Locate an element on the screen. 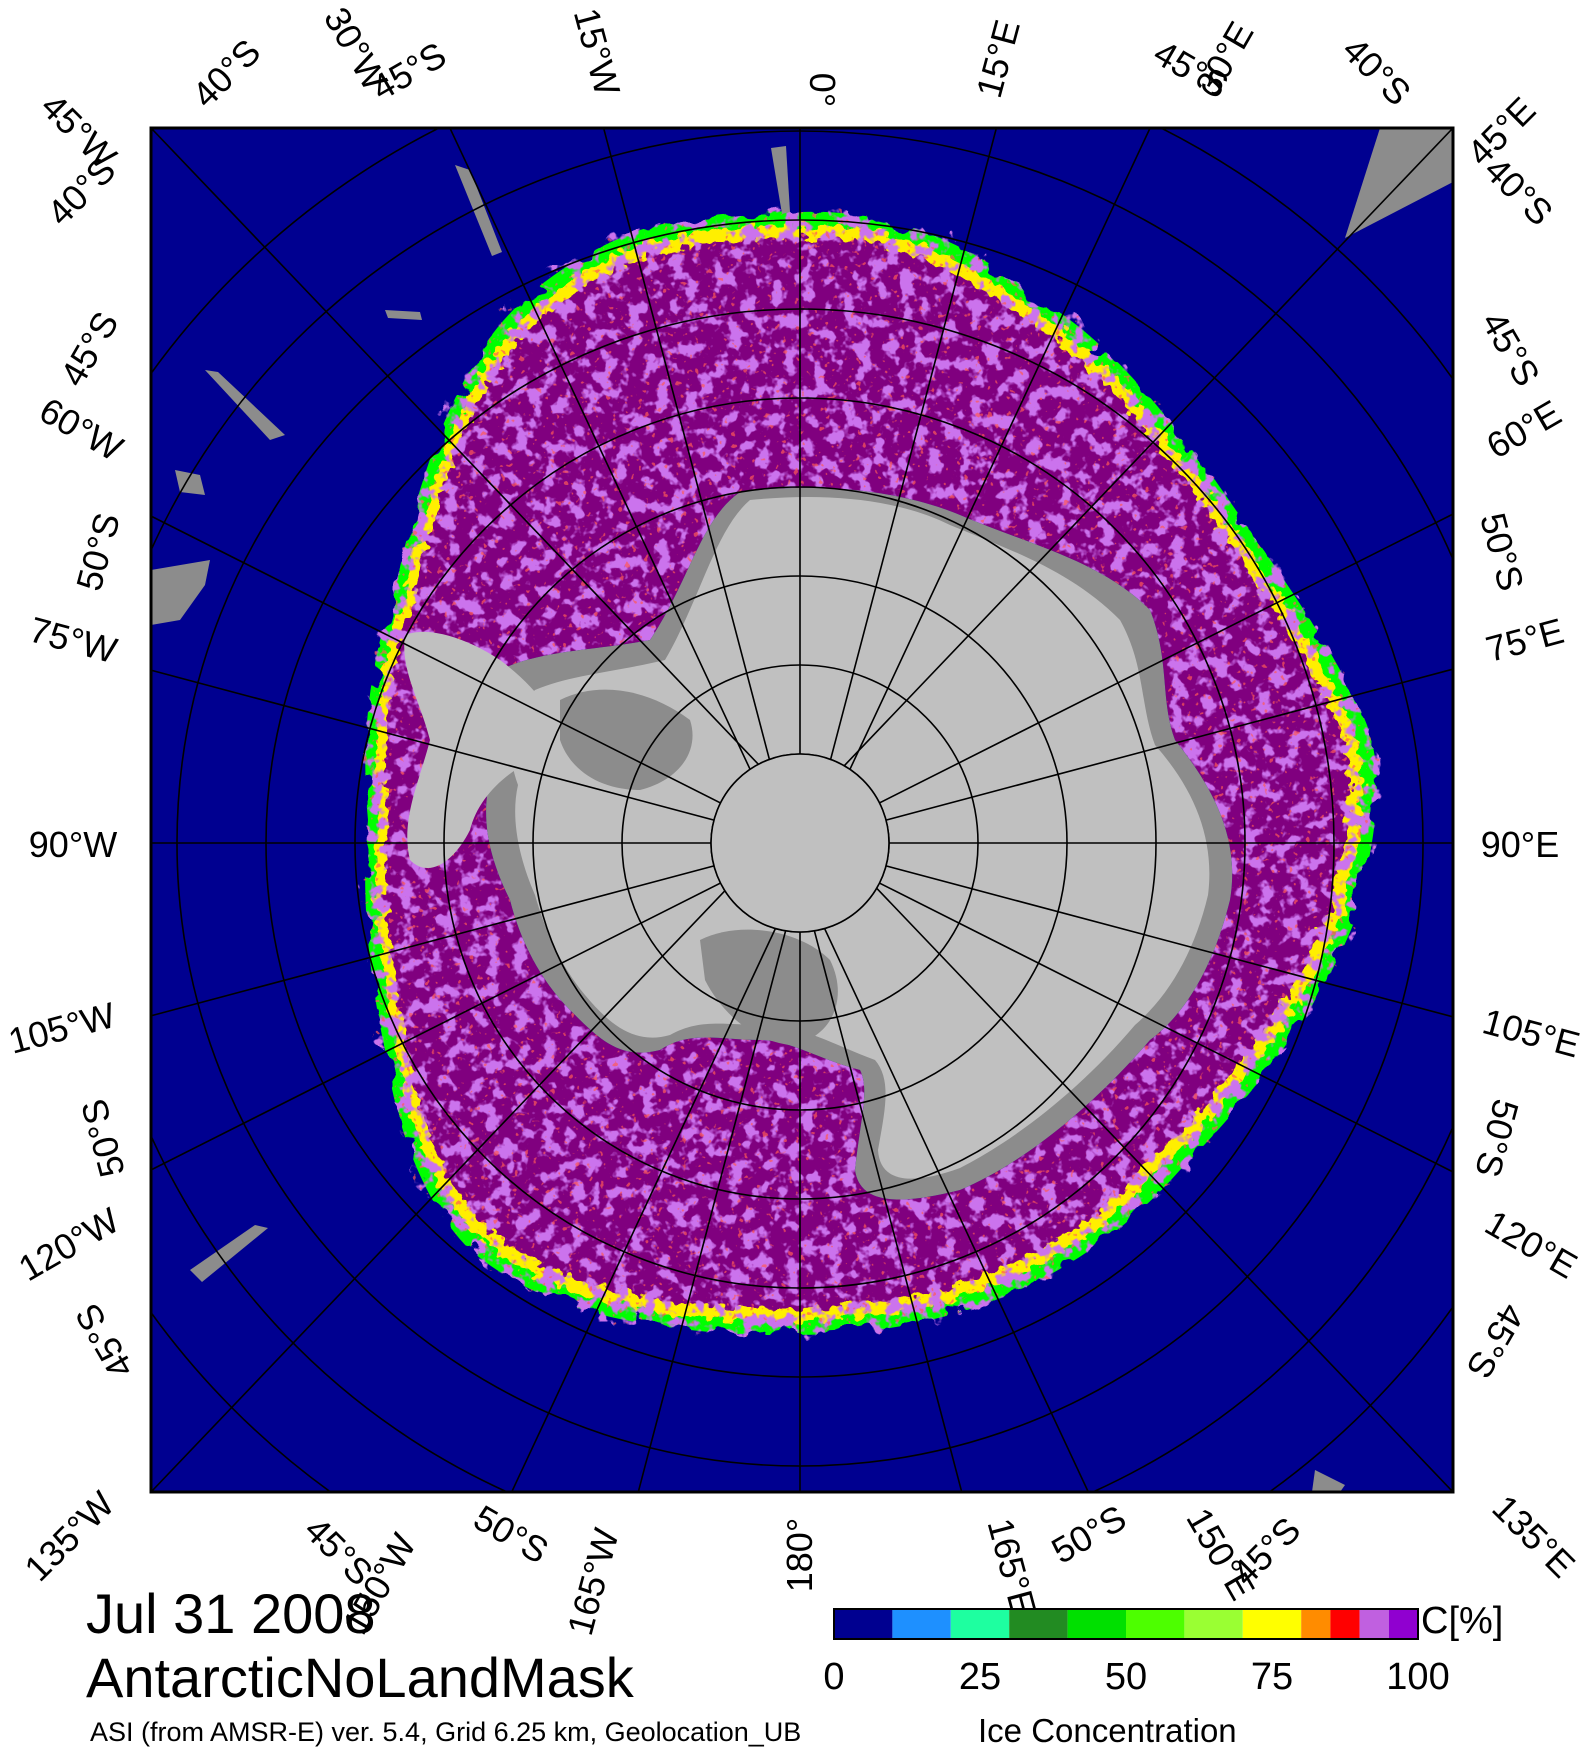  meridian-label: 75°W is located at coordinates (73, 640).